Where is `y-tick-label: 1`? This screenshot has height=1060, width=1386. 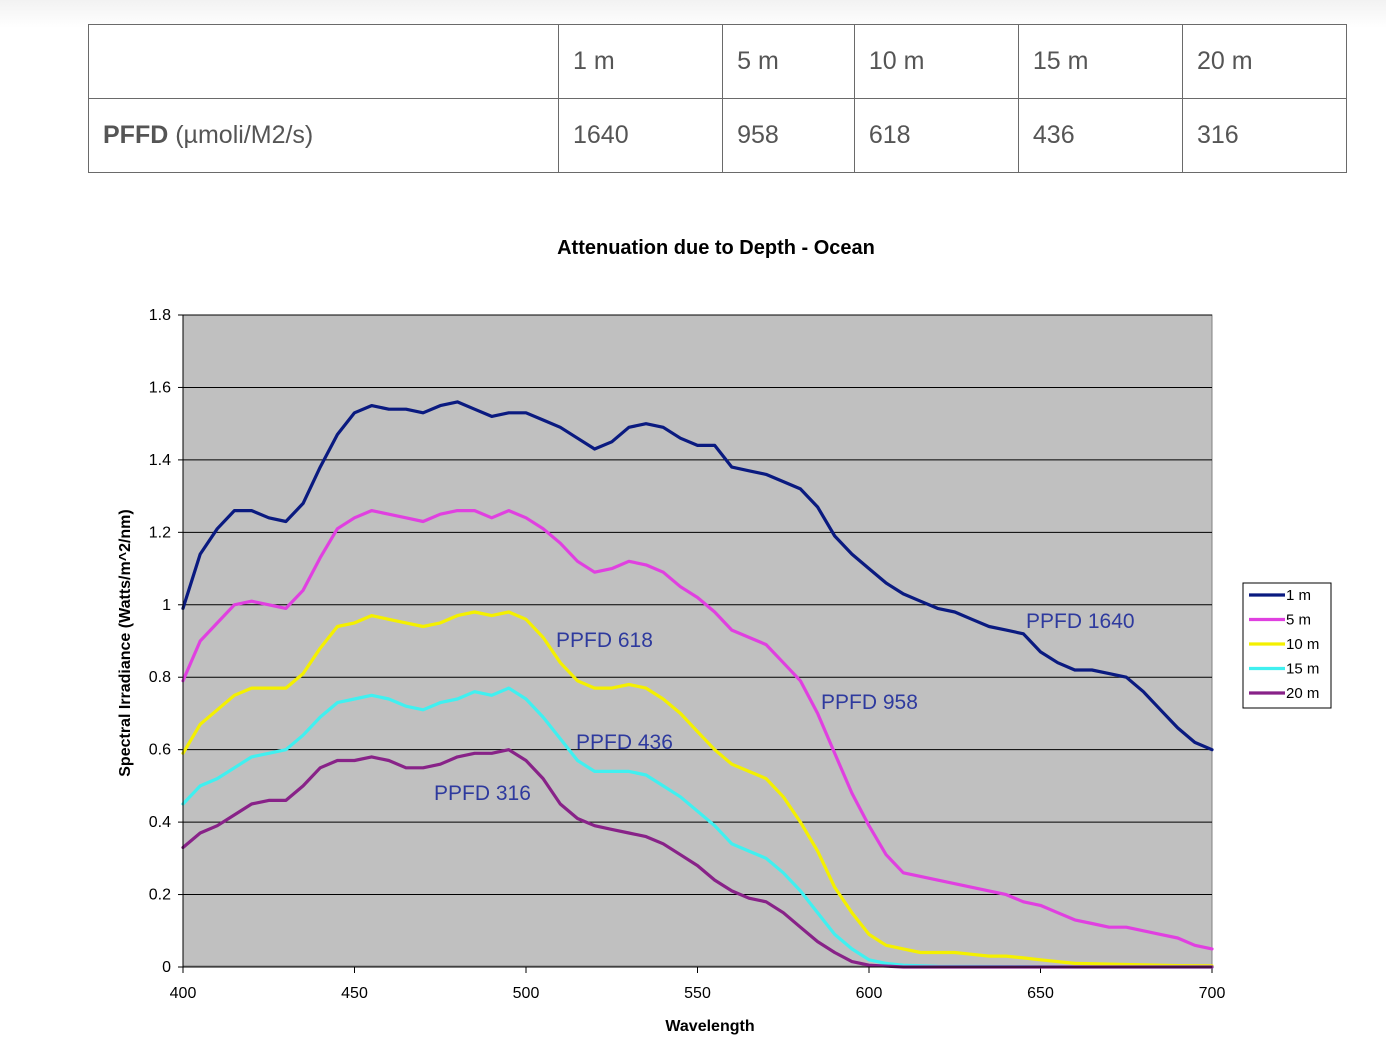
y-tick-label: 1 is located at coordinates (166, 605).